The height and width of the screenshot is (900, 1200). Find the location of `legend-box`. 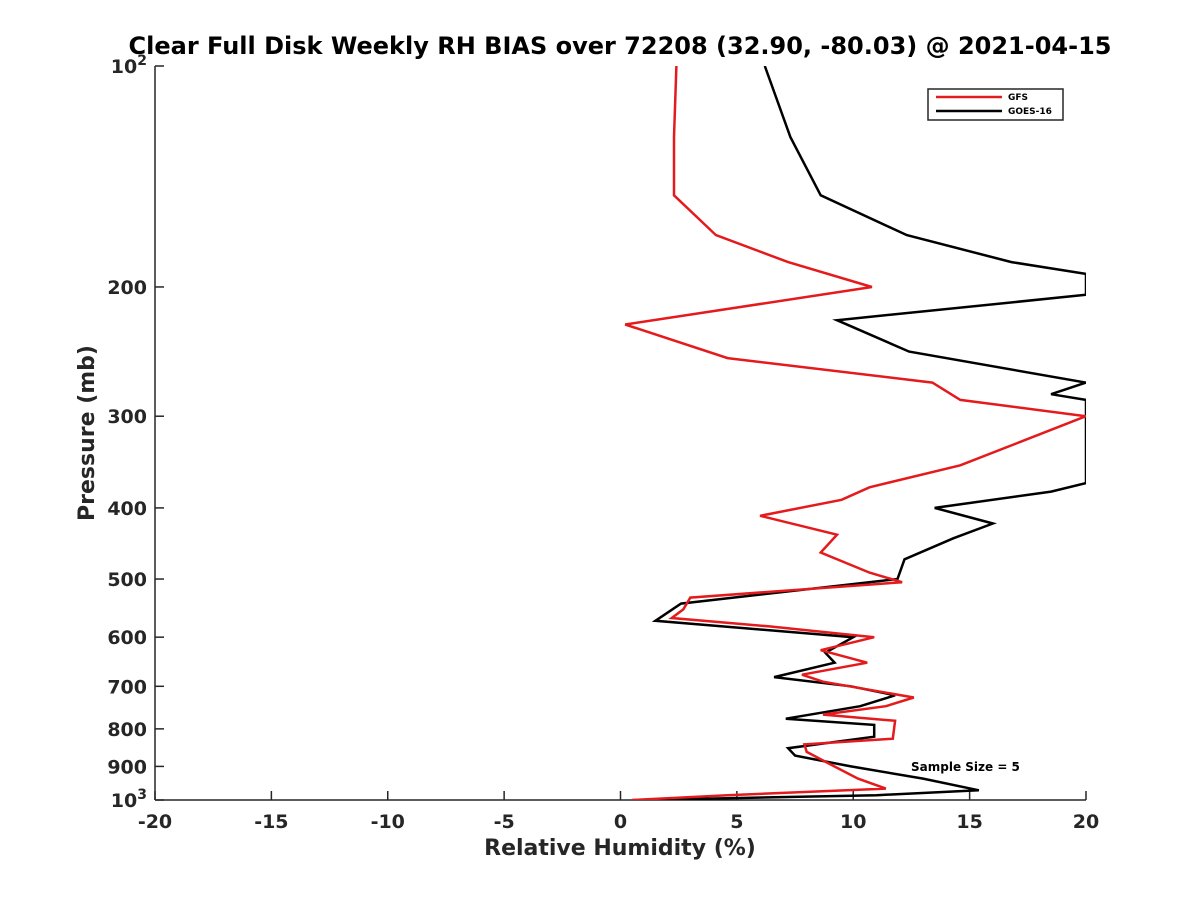

legend-box is located at coordinates (995, 104).